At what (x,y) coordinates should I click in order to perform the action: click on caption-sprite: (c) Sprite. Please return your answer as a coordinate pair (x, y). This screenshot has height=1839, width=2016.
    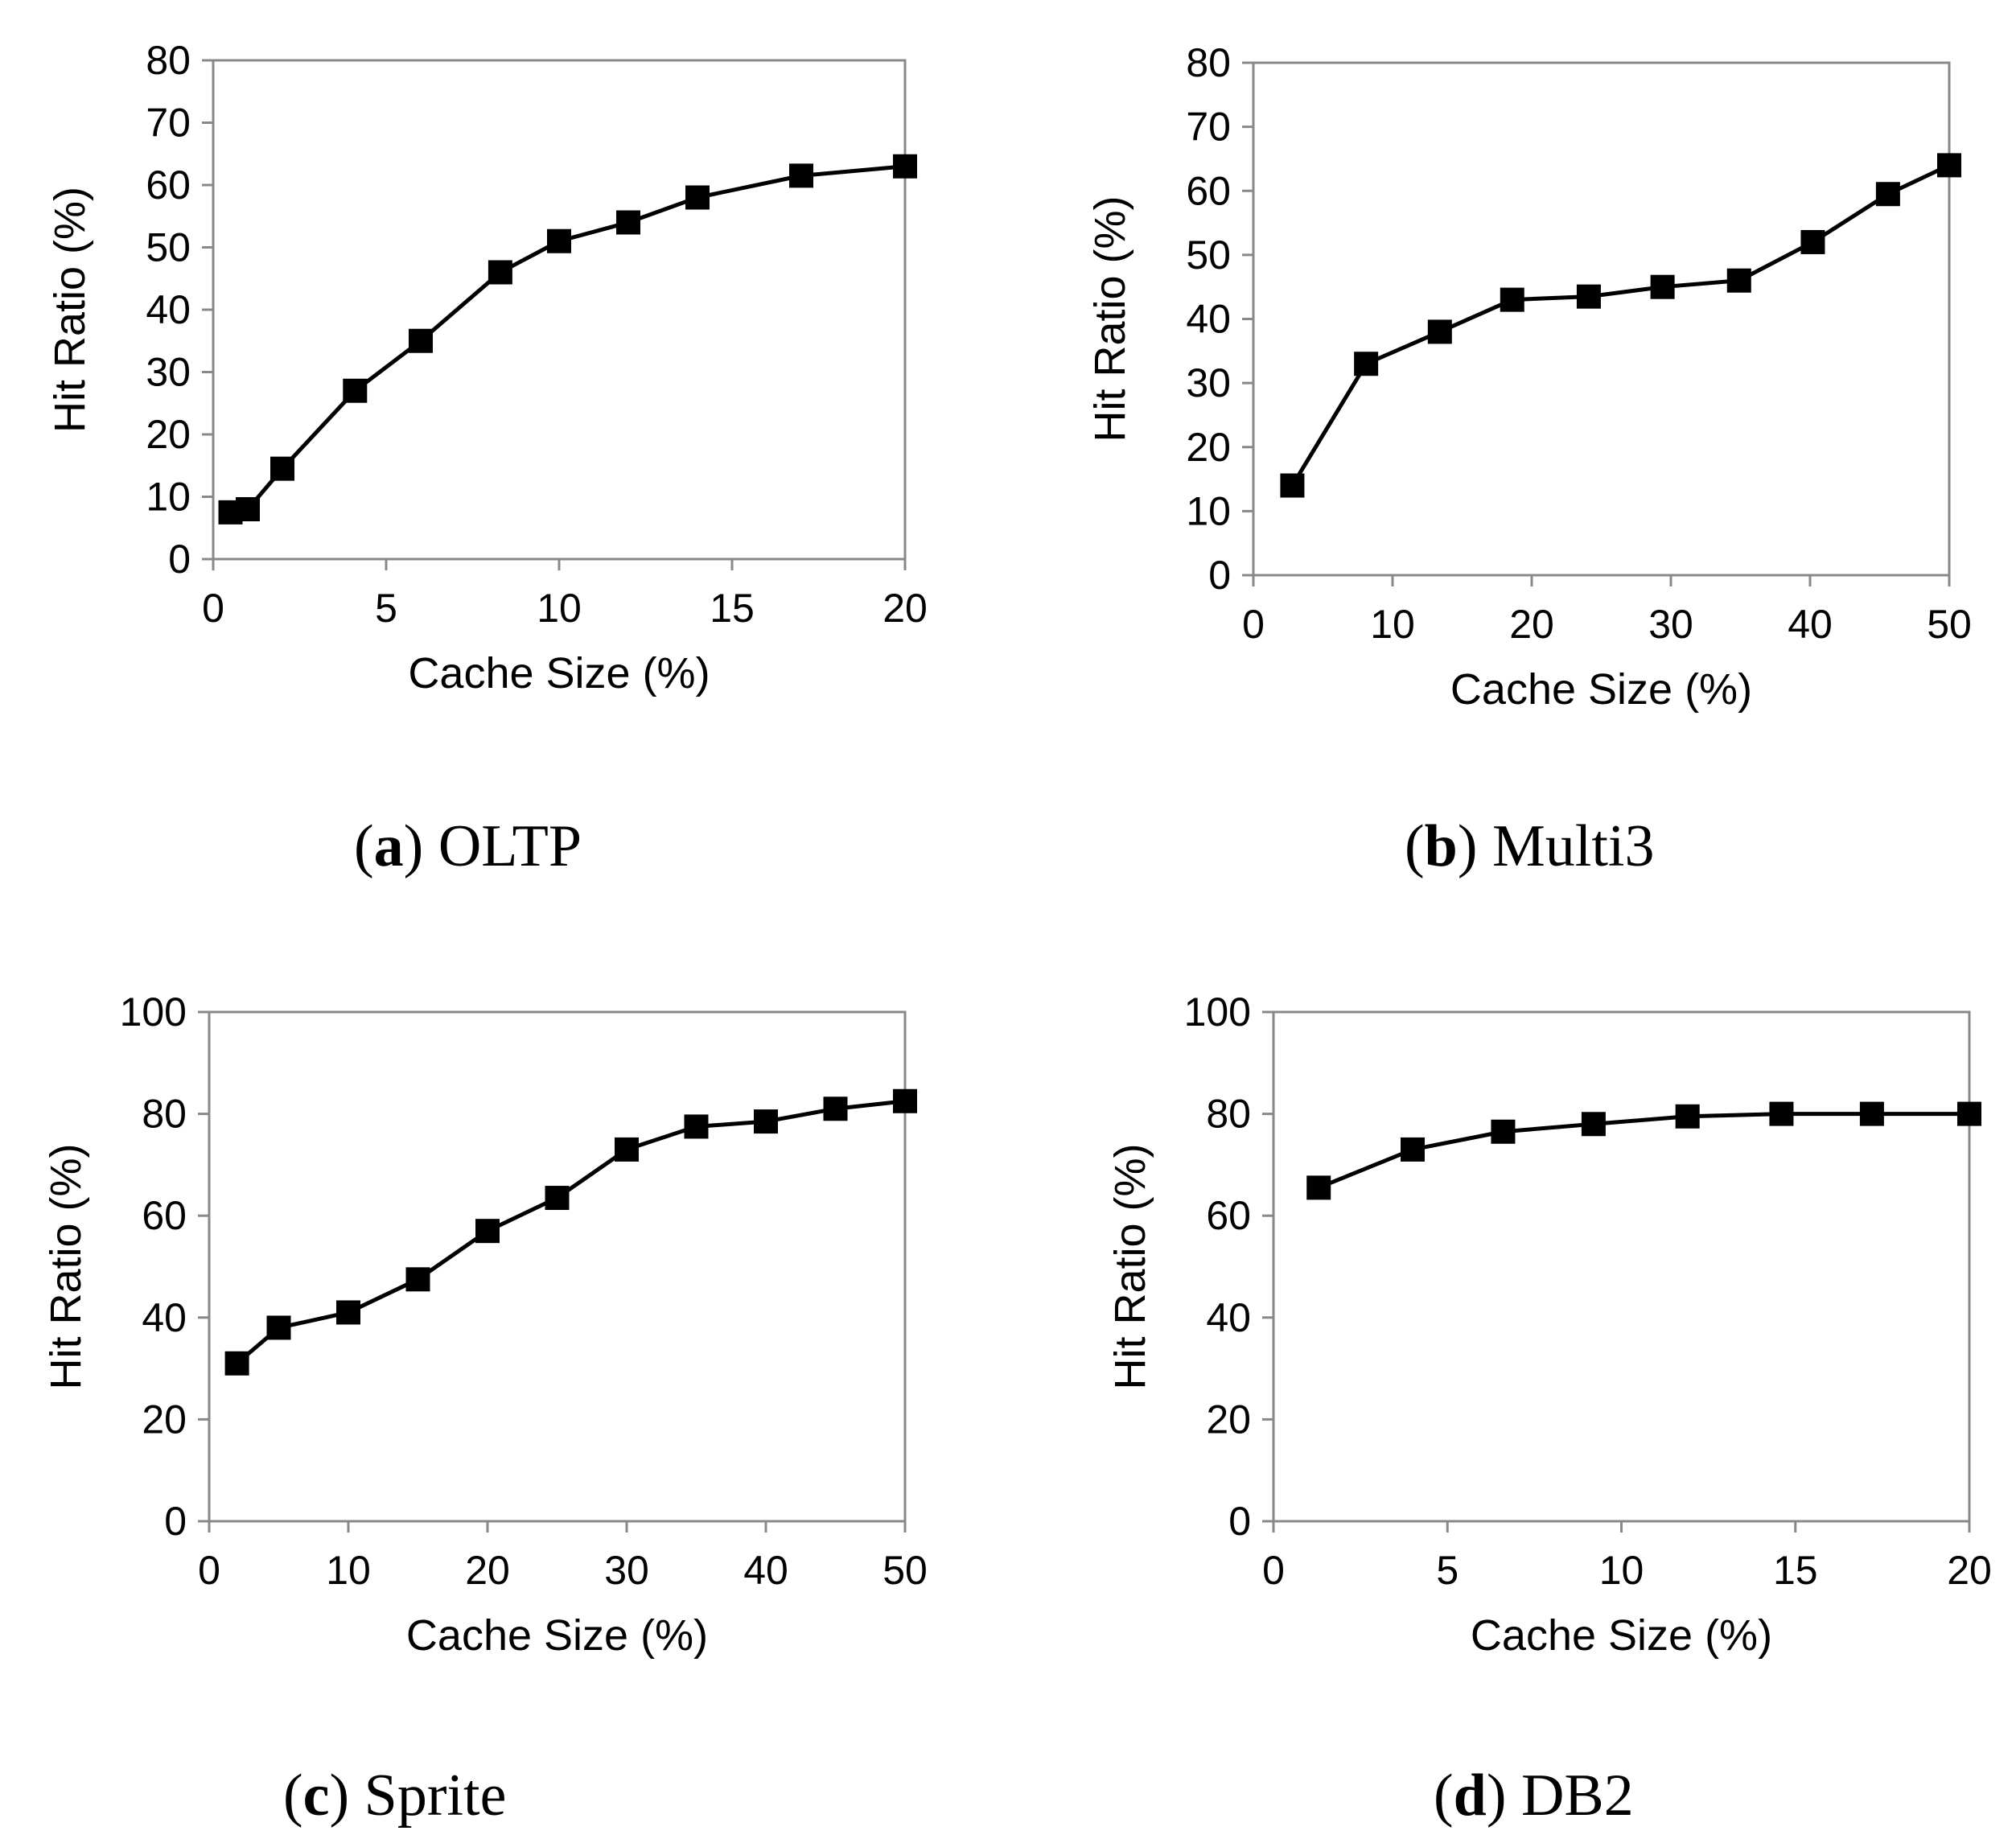
    Looking at the image, I should click on (395, 1796).